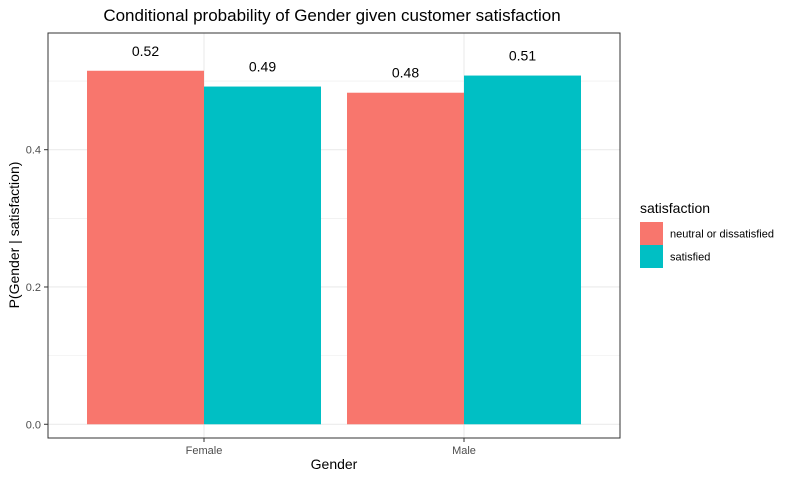 The height and width of the screenshot is (479, 796). Describe the element at coordinates (334, 62) in the screenshot. I see `data-labels: 0.52 0.49 0.48 0.51` at that location.